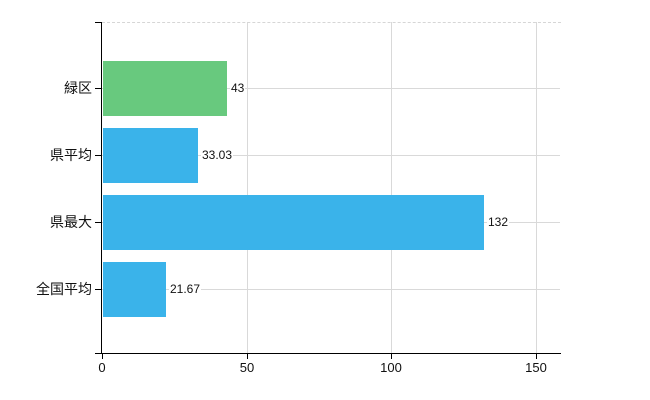 This screenshot has width=650, height=400. I want to click on x-axis-line, so click(331, 353).